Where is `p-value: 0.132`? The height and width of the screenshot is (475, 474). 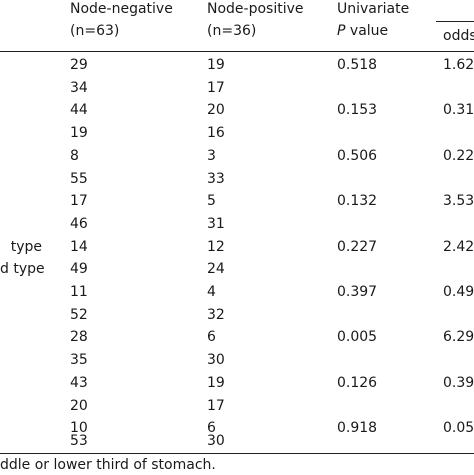
p-value: 0.132 is located at coordinates (357, 201).